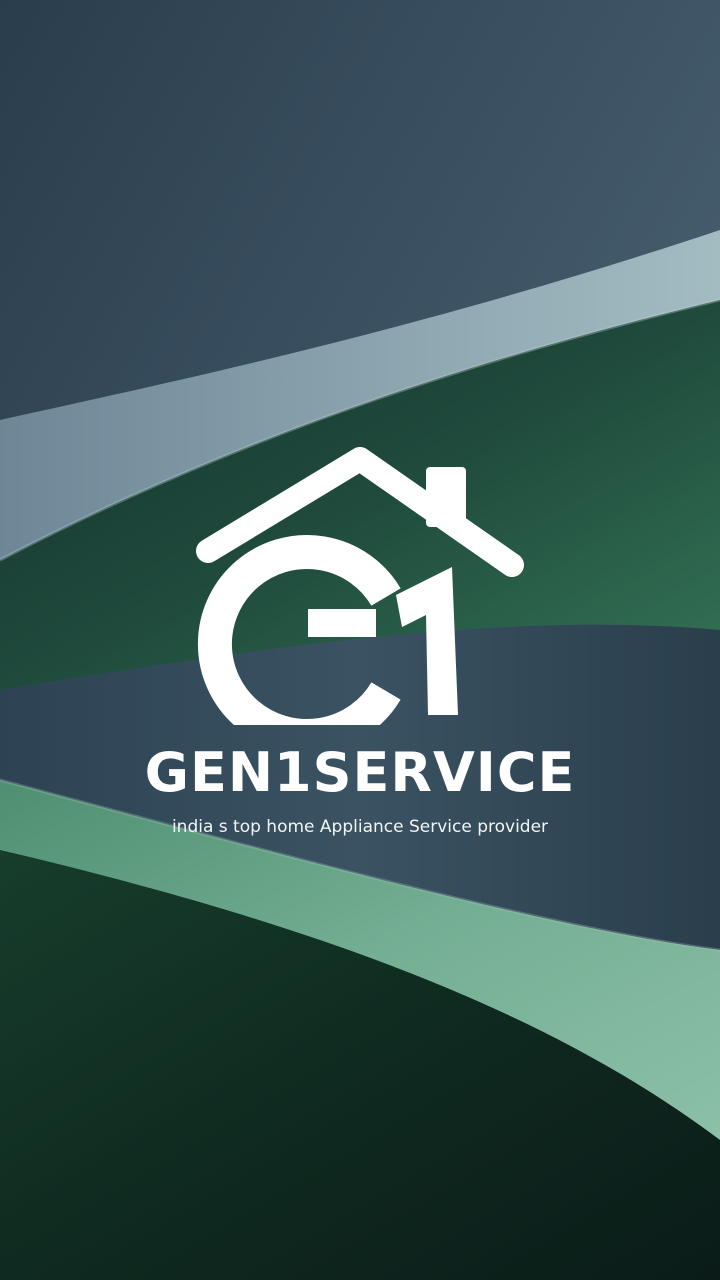 The image size is (720, 1280). What do you see at coordinates (360, 586) in the screenshot?
I see `house-g1-logo-icon` at bounding box center [360, 586].